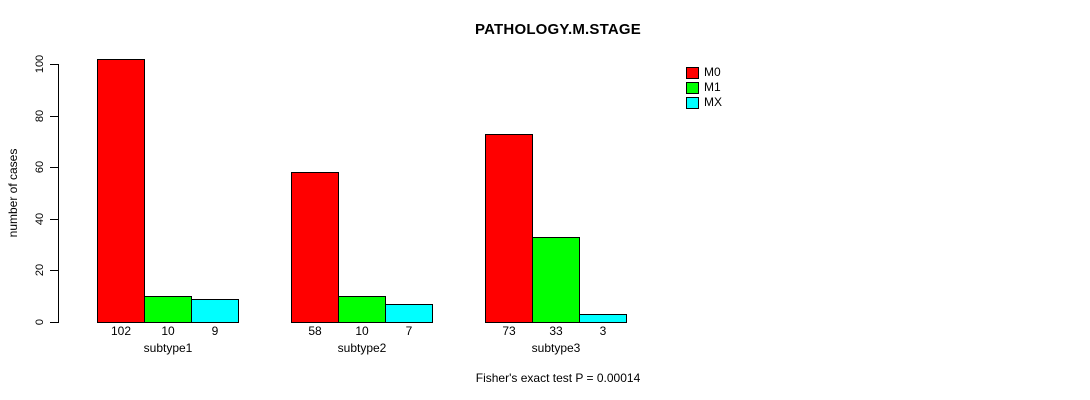 The image size is (1090, 400). Describe the element at coordinates (40, 167) in the screenshot. I see `y-axis-tick-label: 60` at that location.